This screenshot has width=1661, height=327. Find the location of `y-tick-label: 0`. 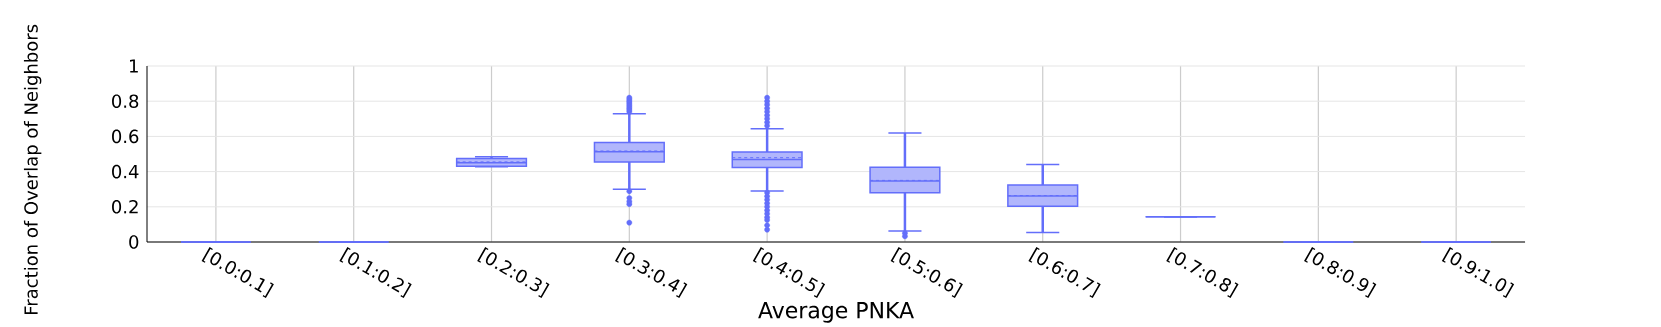

y-tick-label: 0 is located at coordinates (134, 242).